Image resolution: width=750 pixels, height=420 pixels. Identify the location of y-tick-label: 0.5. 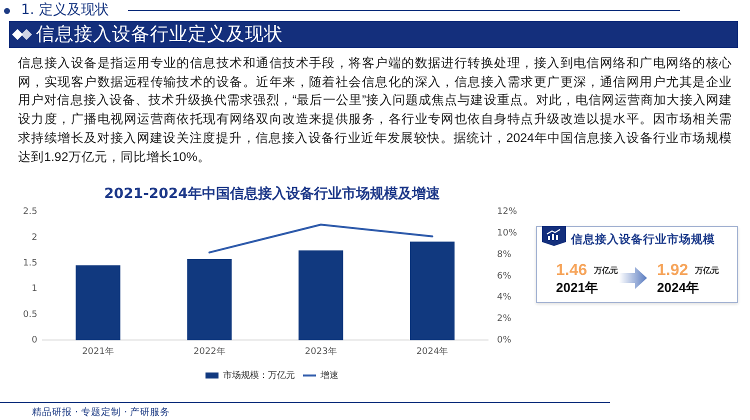
(30, 315).